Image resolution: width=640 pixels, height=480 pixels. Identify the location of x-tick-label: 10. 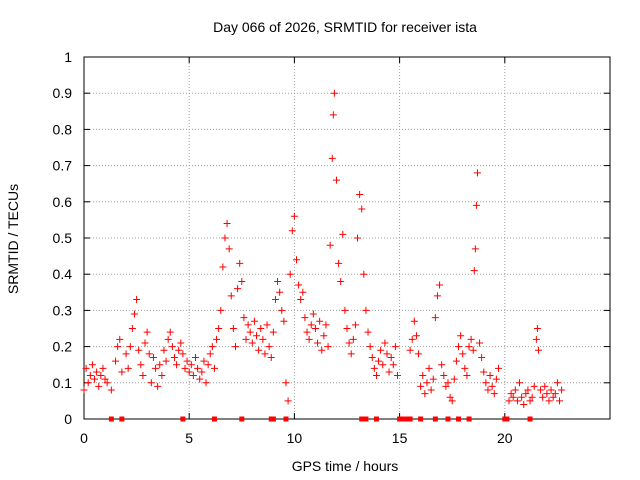
(295, 438).